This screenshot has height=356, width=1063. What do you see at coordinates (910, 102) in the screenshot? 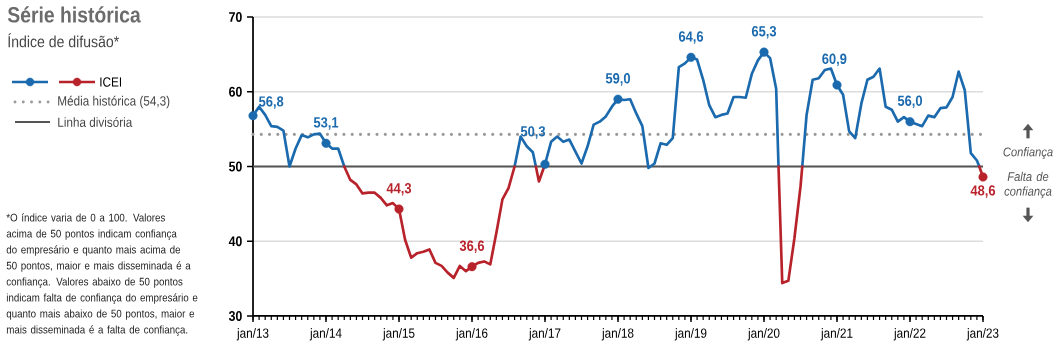
I see `data-label: 56,0` at bounding box center [910, 102].